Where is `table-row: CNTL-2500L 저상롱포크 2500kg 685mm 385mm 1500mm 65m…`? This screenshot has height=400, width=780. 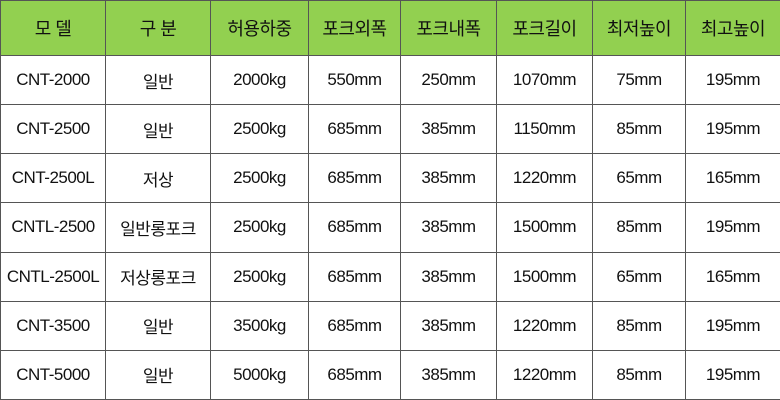
table-row: CNTL-2500L 저상롱포크 2500kg 685mm 385mm 1500mm 65m… is located at coordinates (390, 276).